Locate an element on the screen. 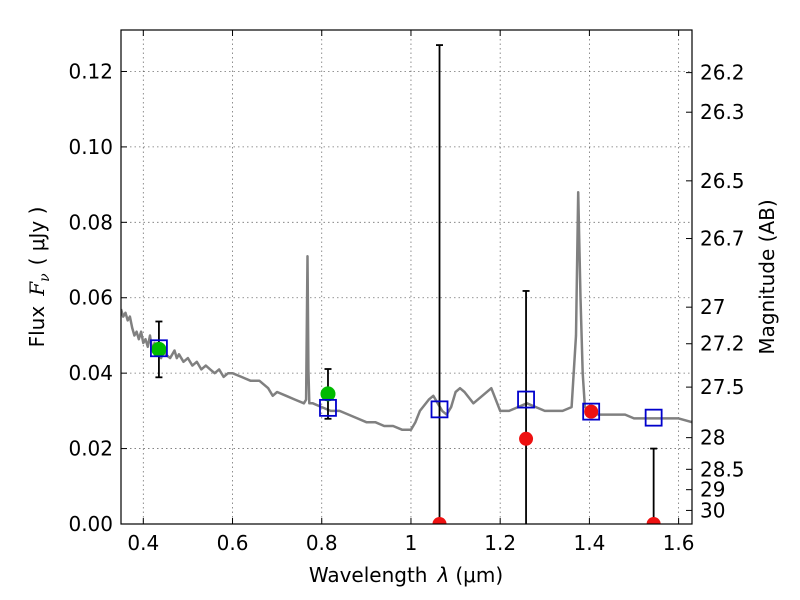 This screenshot has width=800, height=600. mag-tick-label: 30 is located at coordinates (712, 510).